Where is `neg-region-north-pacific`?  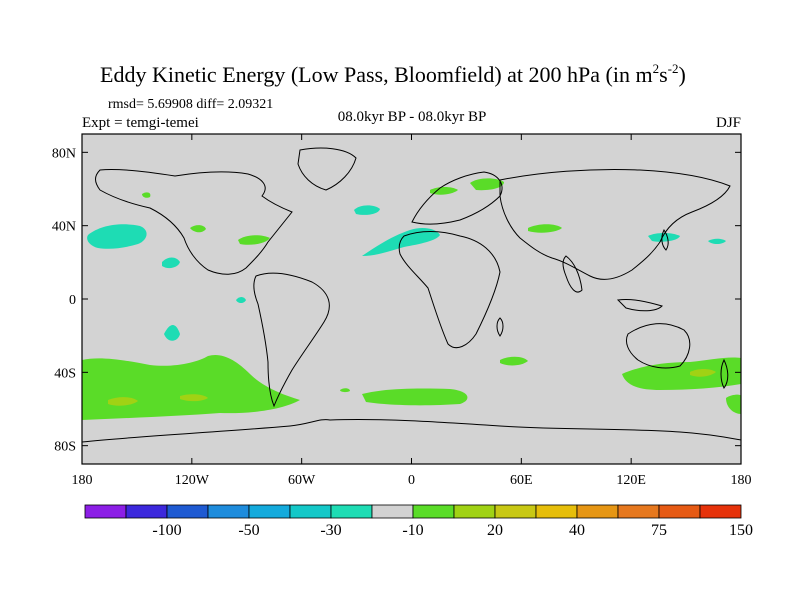 neg-region-north-pacific is located at coordinates (117, 236).